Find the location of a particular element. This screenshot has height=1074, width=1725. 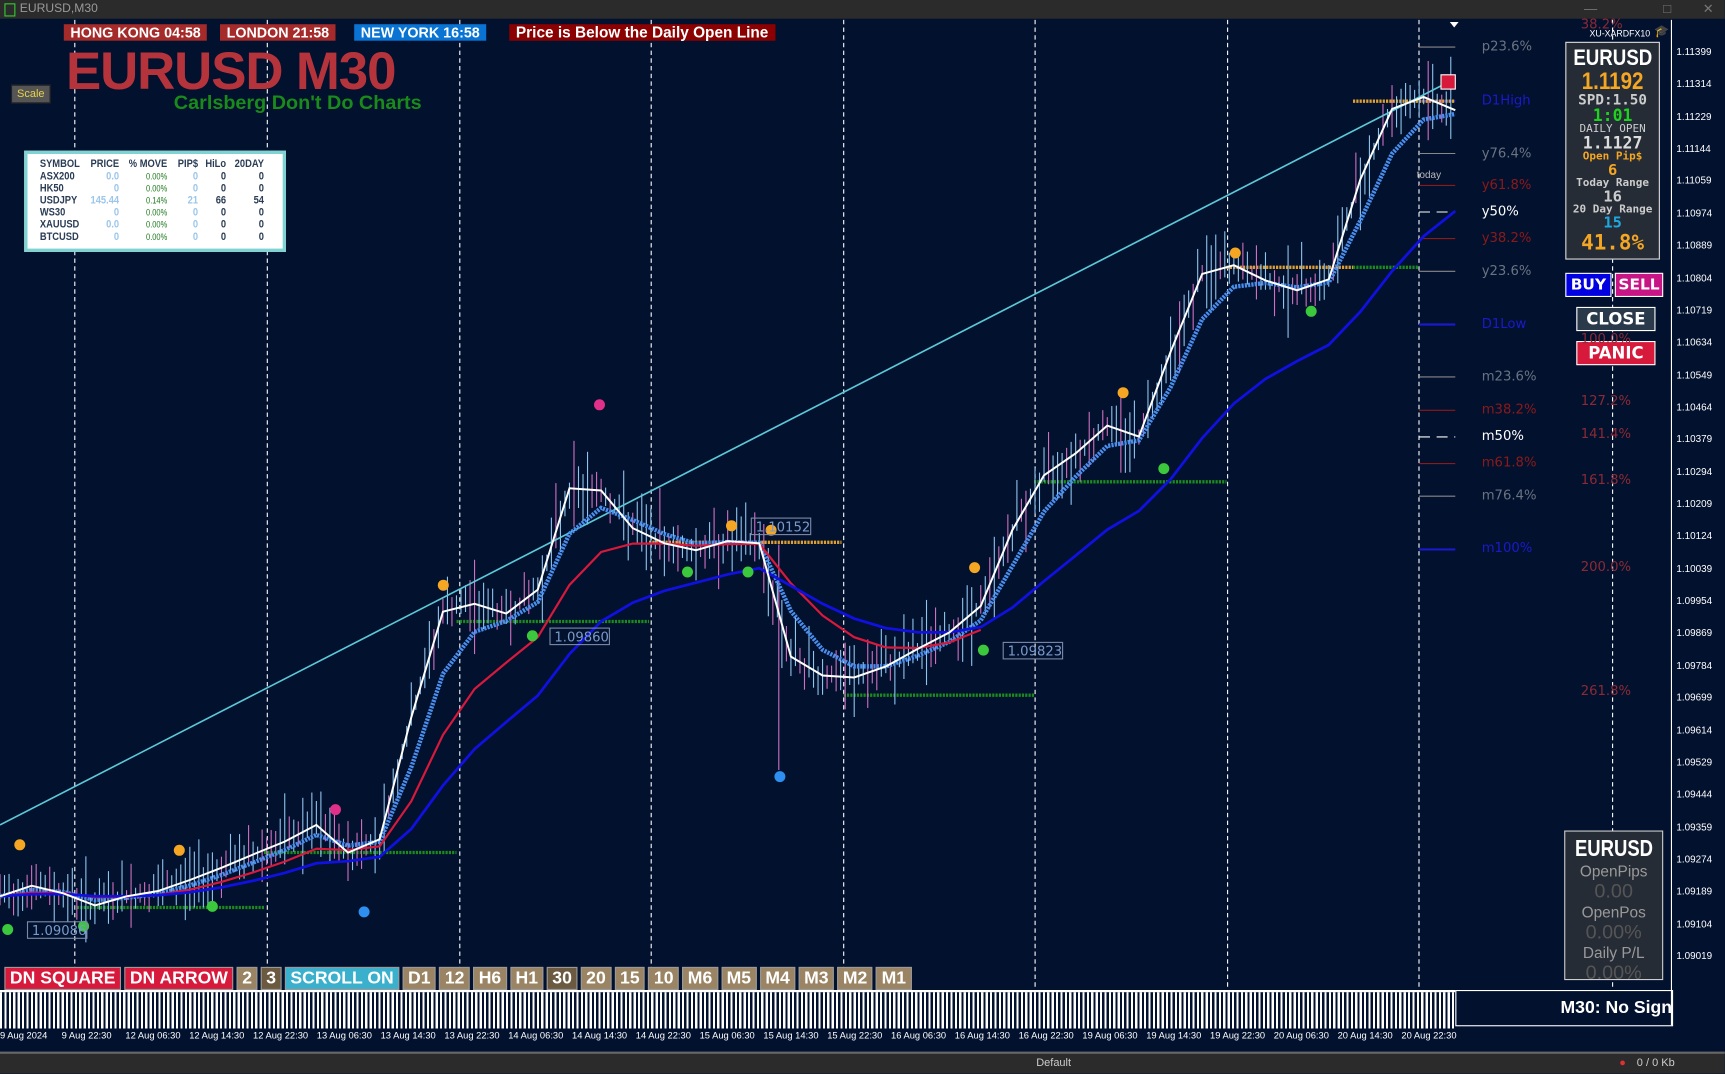

table-cell: 0.0 is located at coordinates (112, 224).